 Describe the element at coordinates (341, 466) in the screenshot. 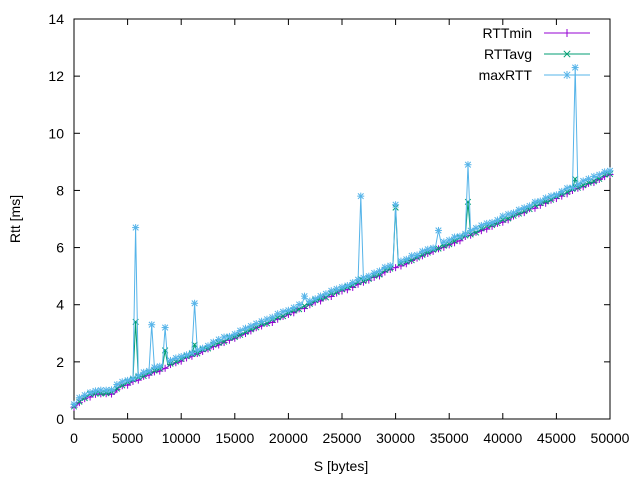

I see `x-axis-label: S [bytes]` at that location.